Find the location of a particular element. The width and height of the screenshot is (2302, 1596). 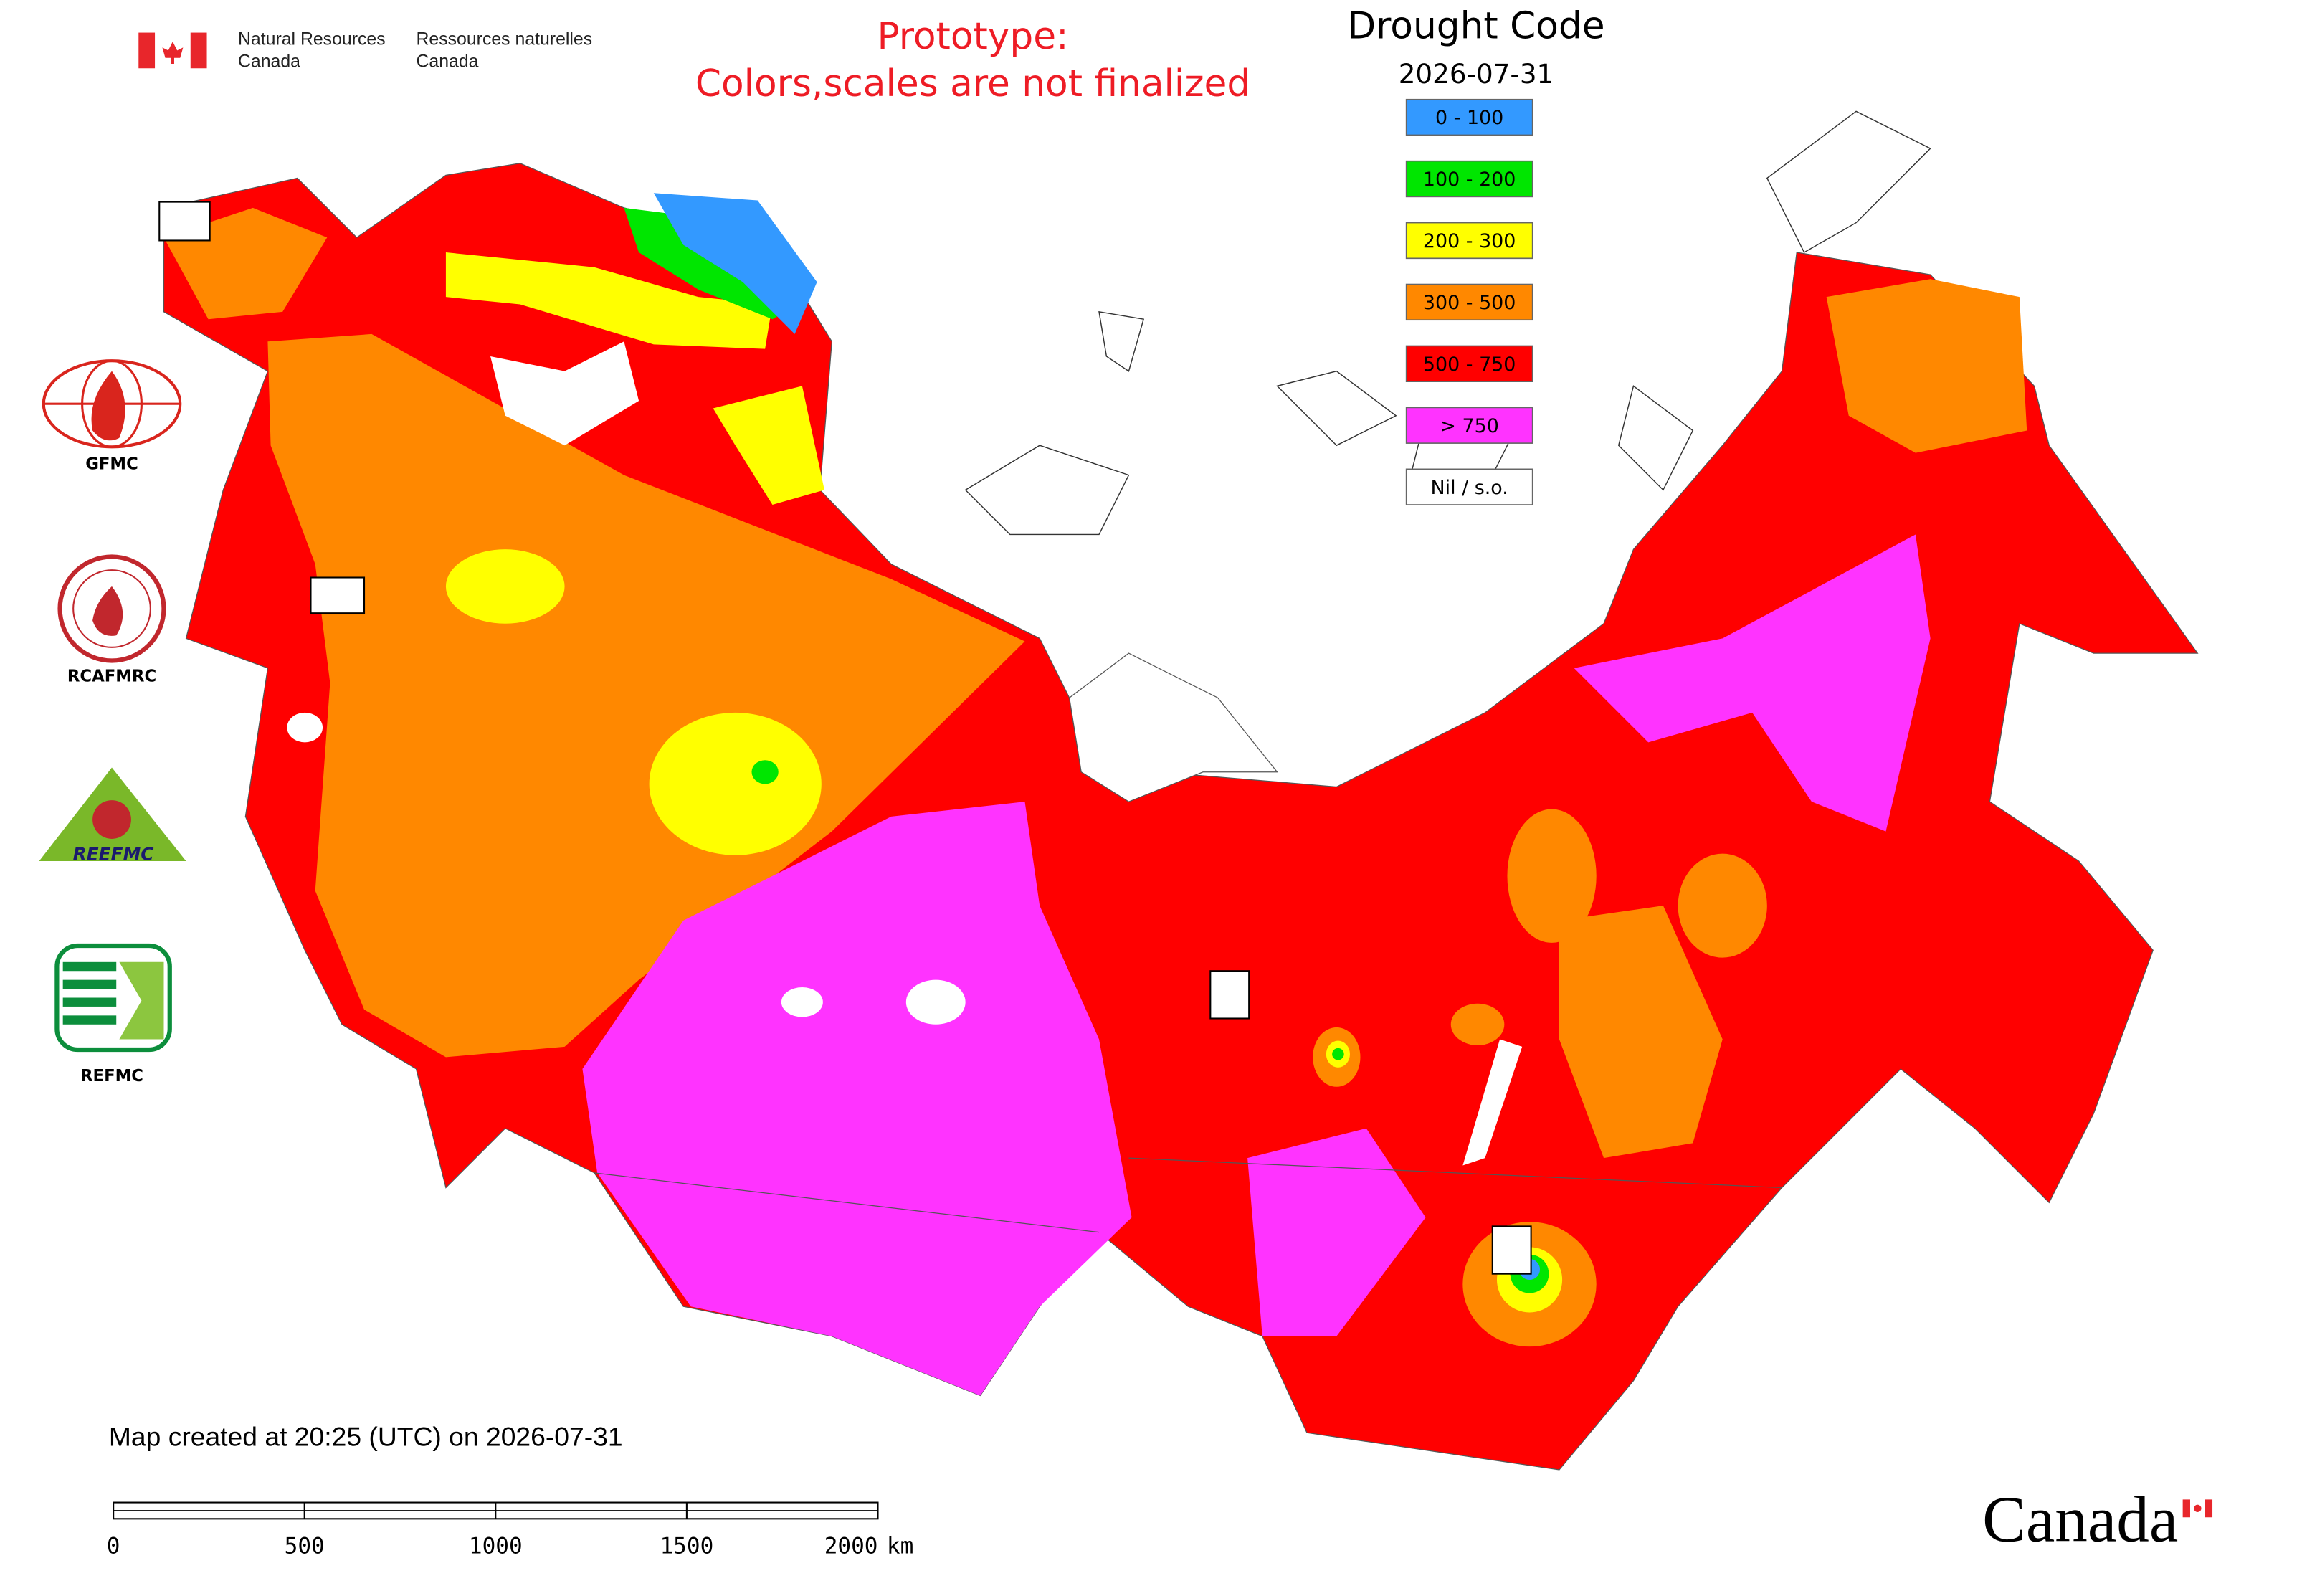

legend-label: 300 - 500 is located at coordinates (1470, 303).